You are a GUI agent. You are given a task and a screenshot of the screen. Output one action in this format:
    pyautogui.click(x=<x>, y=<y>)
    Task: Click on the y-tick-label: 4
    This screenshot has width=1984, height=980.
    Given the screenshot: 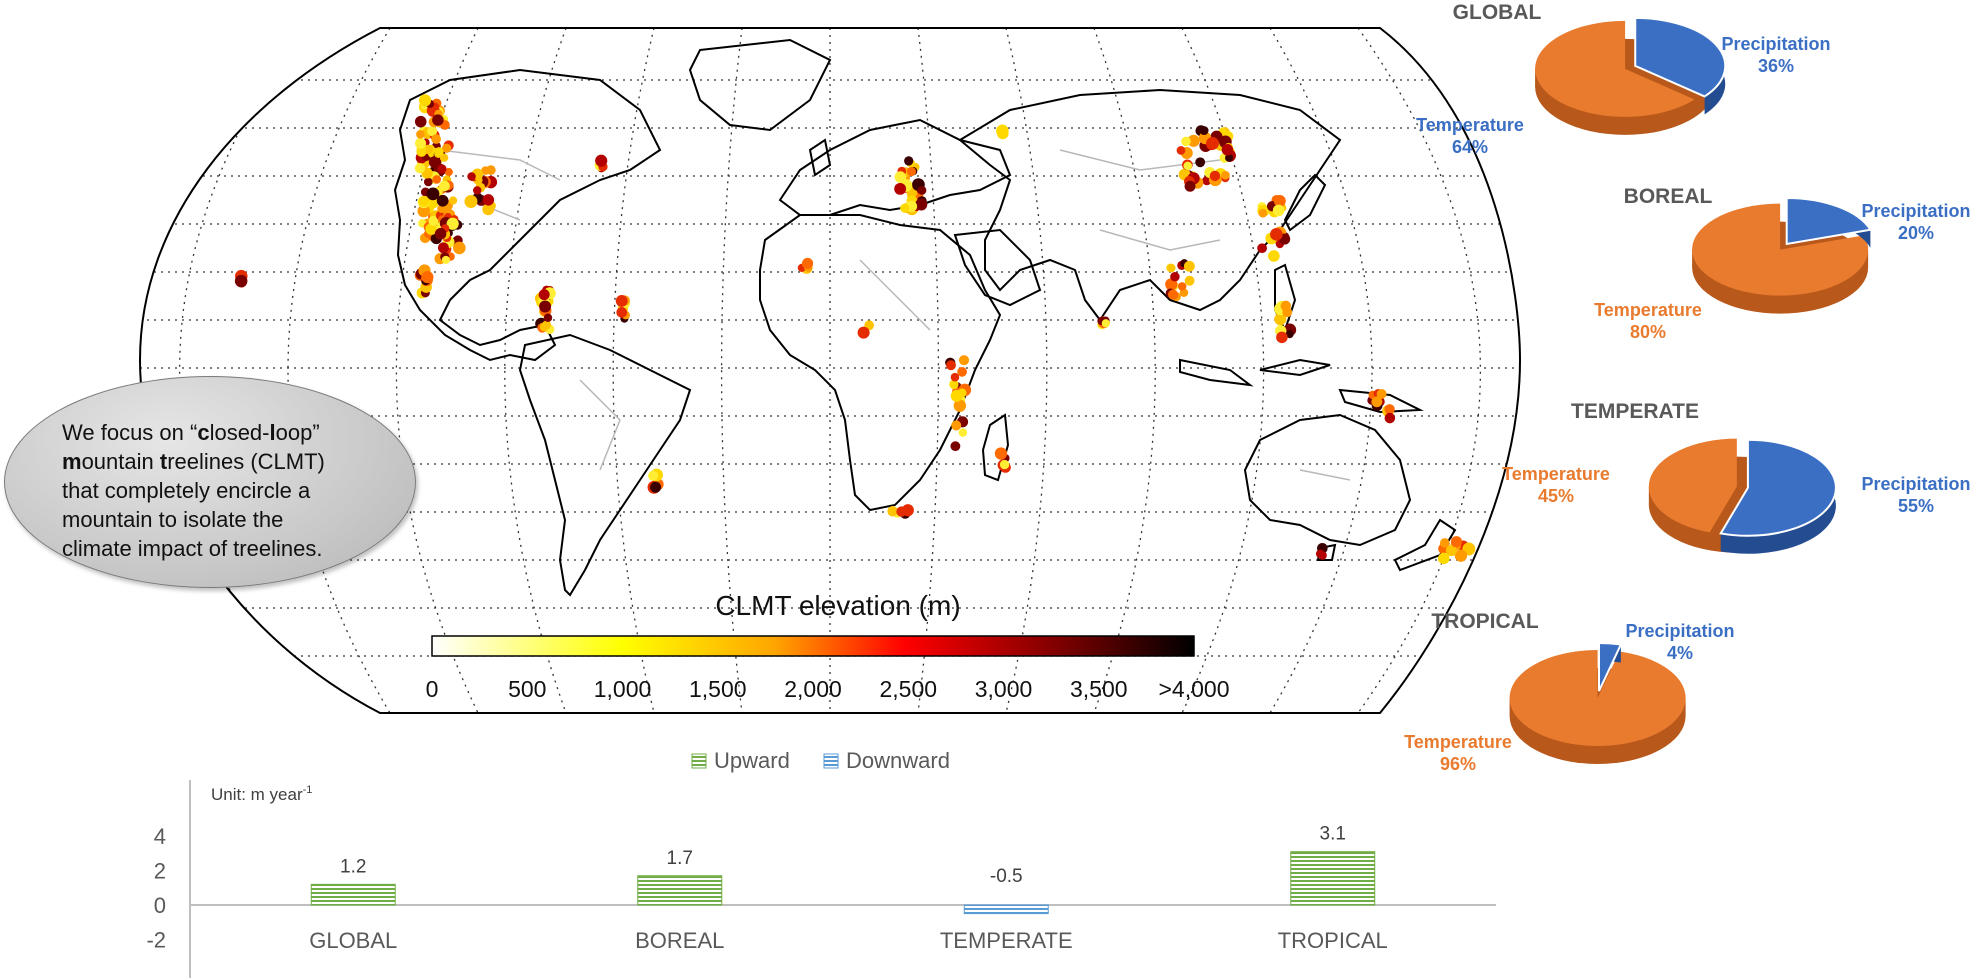 What is the action you would take?
    pyautogui.click(x=160, y=836)
    